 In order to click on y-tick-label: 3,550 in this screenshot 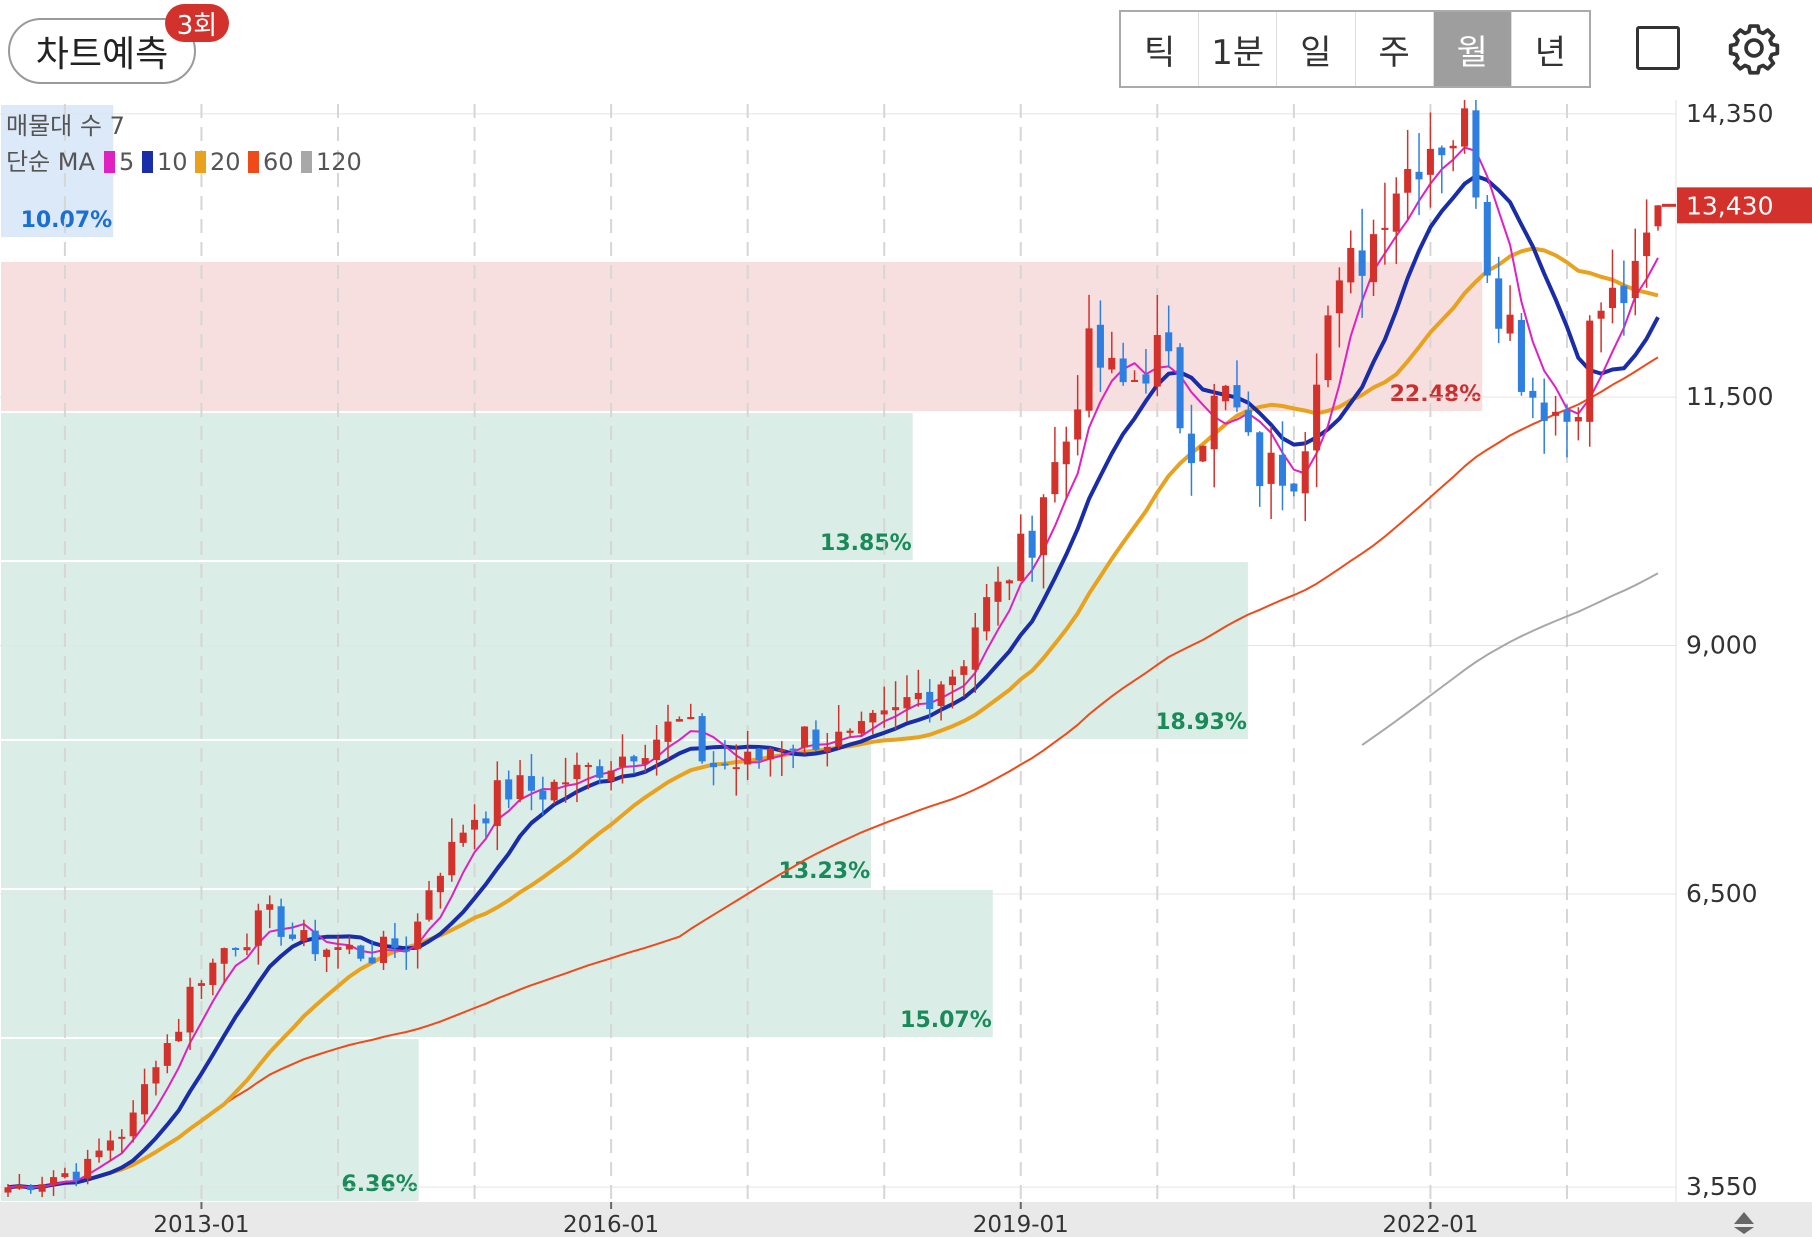, I will do `click(1722, 1186)`.